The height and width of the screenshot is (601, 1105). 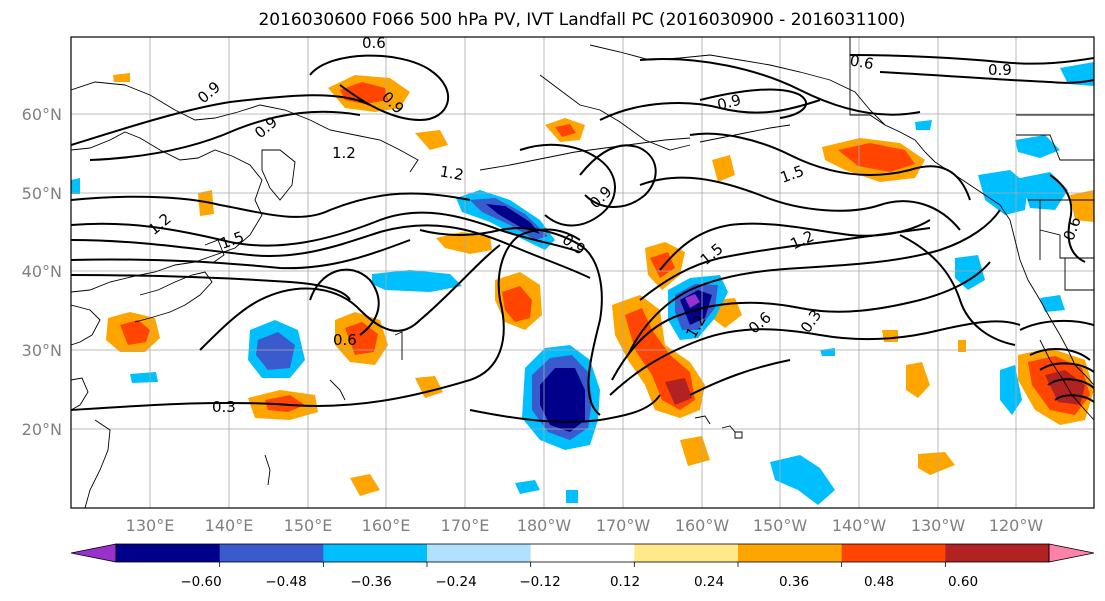 I want to click on lon-label: 150°E, so click(x=308, y=525).